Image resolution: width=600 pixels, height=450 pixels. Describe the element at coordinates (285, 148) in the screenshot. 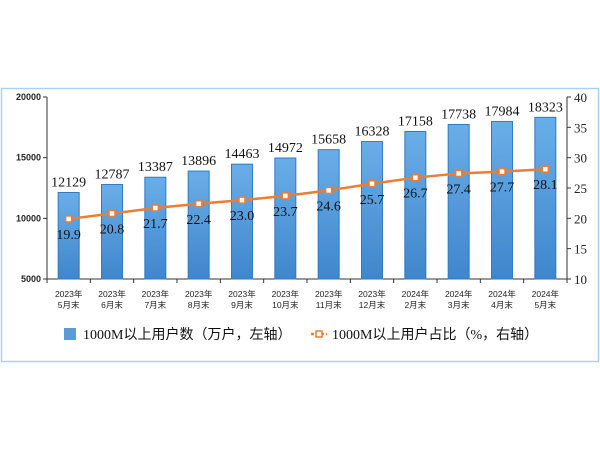

I see `bar-value-label: 14972` at that location.